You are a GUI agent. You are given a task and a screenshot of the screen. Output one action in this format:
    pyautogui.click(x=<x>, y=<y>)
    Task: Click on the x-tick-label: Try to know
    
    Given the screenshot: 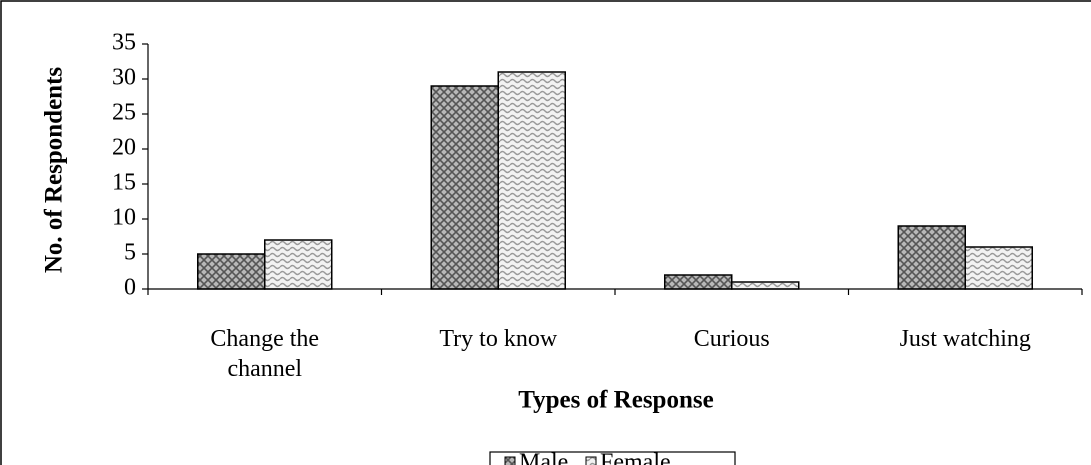 What is the action you would take?
    pyautogui.click(x=498, y=339)
    